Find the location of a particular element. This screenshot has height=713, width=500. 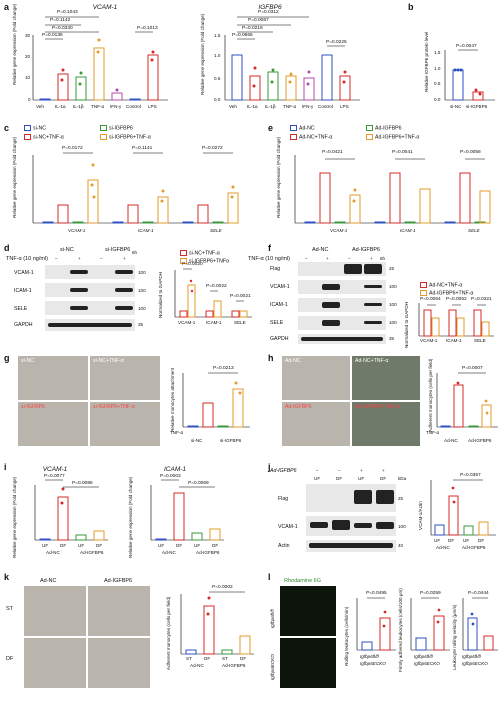

panel-f-row-3: SELE is located at coordinates (277, 323).